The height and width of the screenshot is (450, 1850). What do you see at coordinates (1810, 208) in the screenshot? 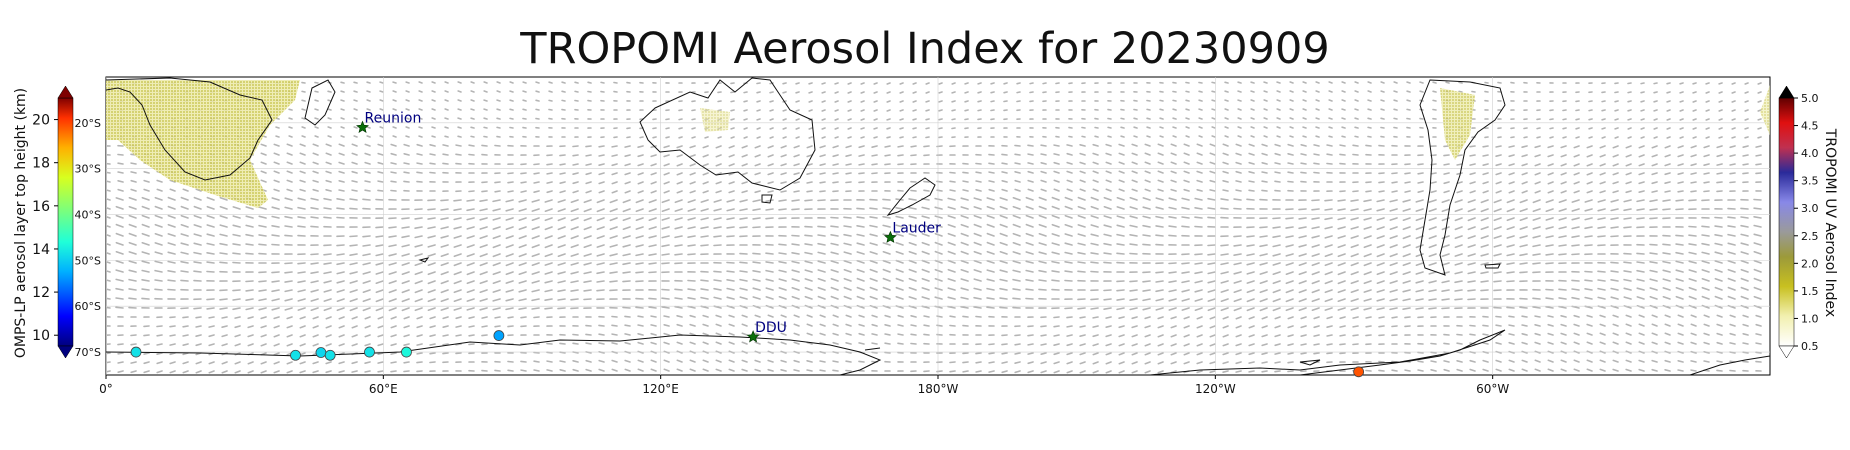
I see `right-cb-tick-label-5: 3.0` at bounding box center [1810, 208].